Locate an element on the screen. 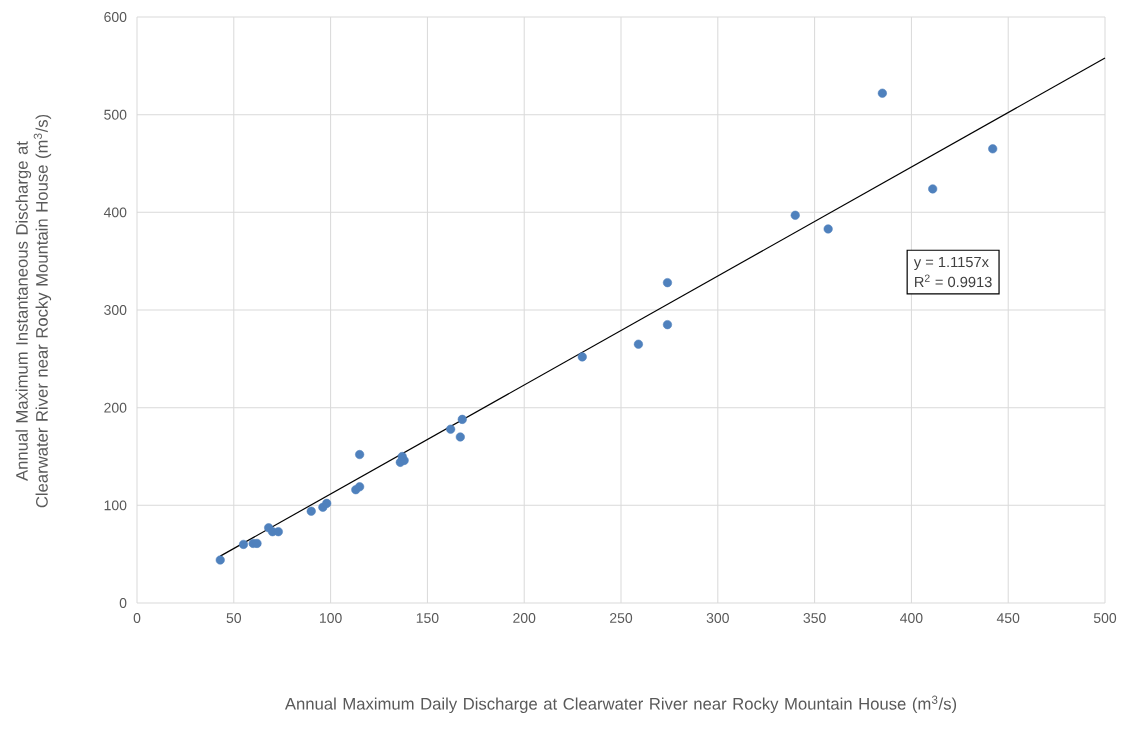 The width and height of the screenshot is (1124, 751). y-tick-label: 600 is located at coordinates (115, 17).